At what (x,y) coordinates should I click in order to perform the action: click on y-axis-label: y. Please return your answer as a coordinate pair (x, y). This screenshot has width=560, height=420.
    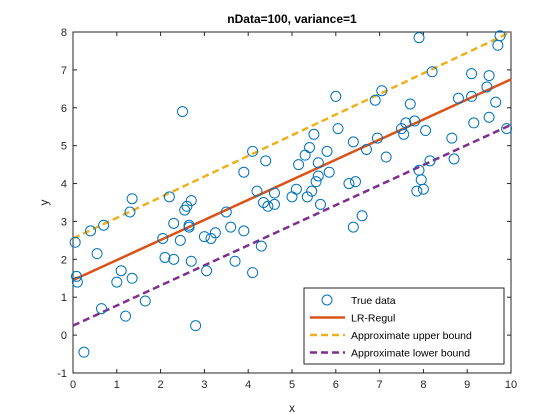
    Looking at the image, I should click on (44, 203).